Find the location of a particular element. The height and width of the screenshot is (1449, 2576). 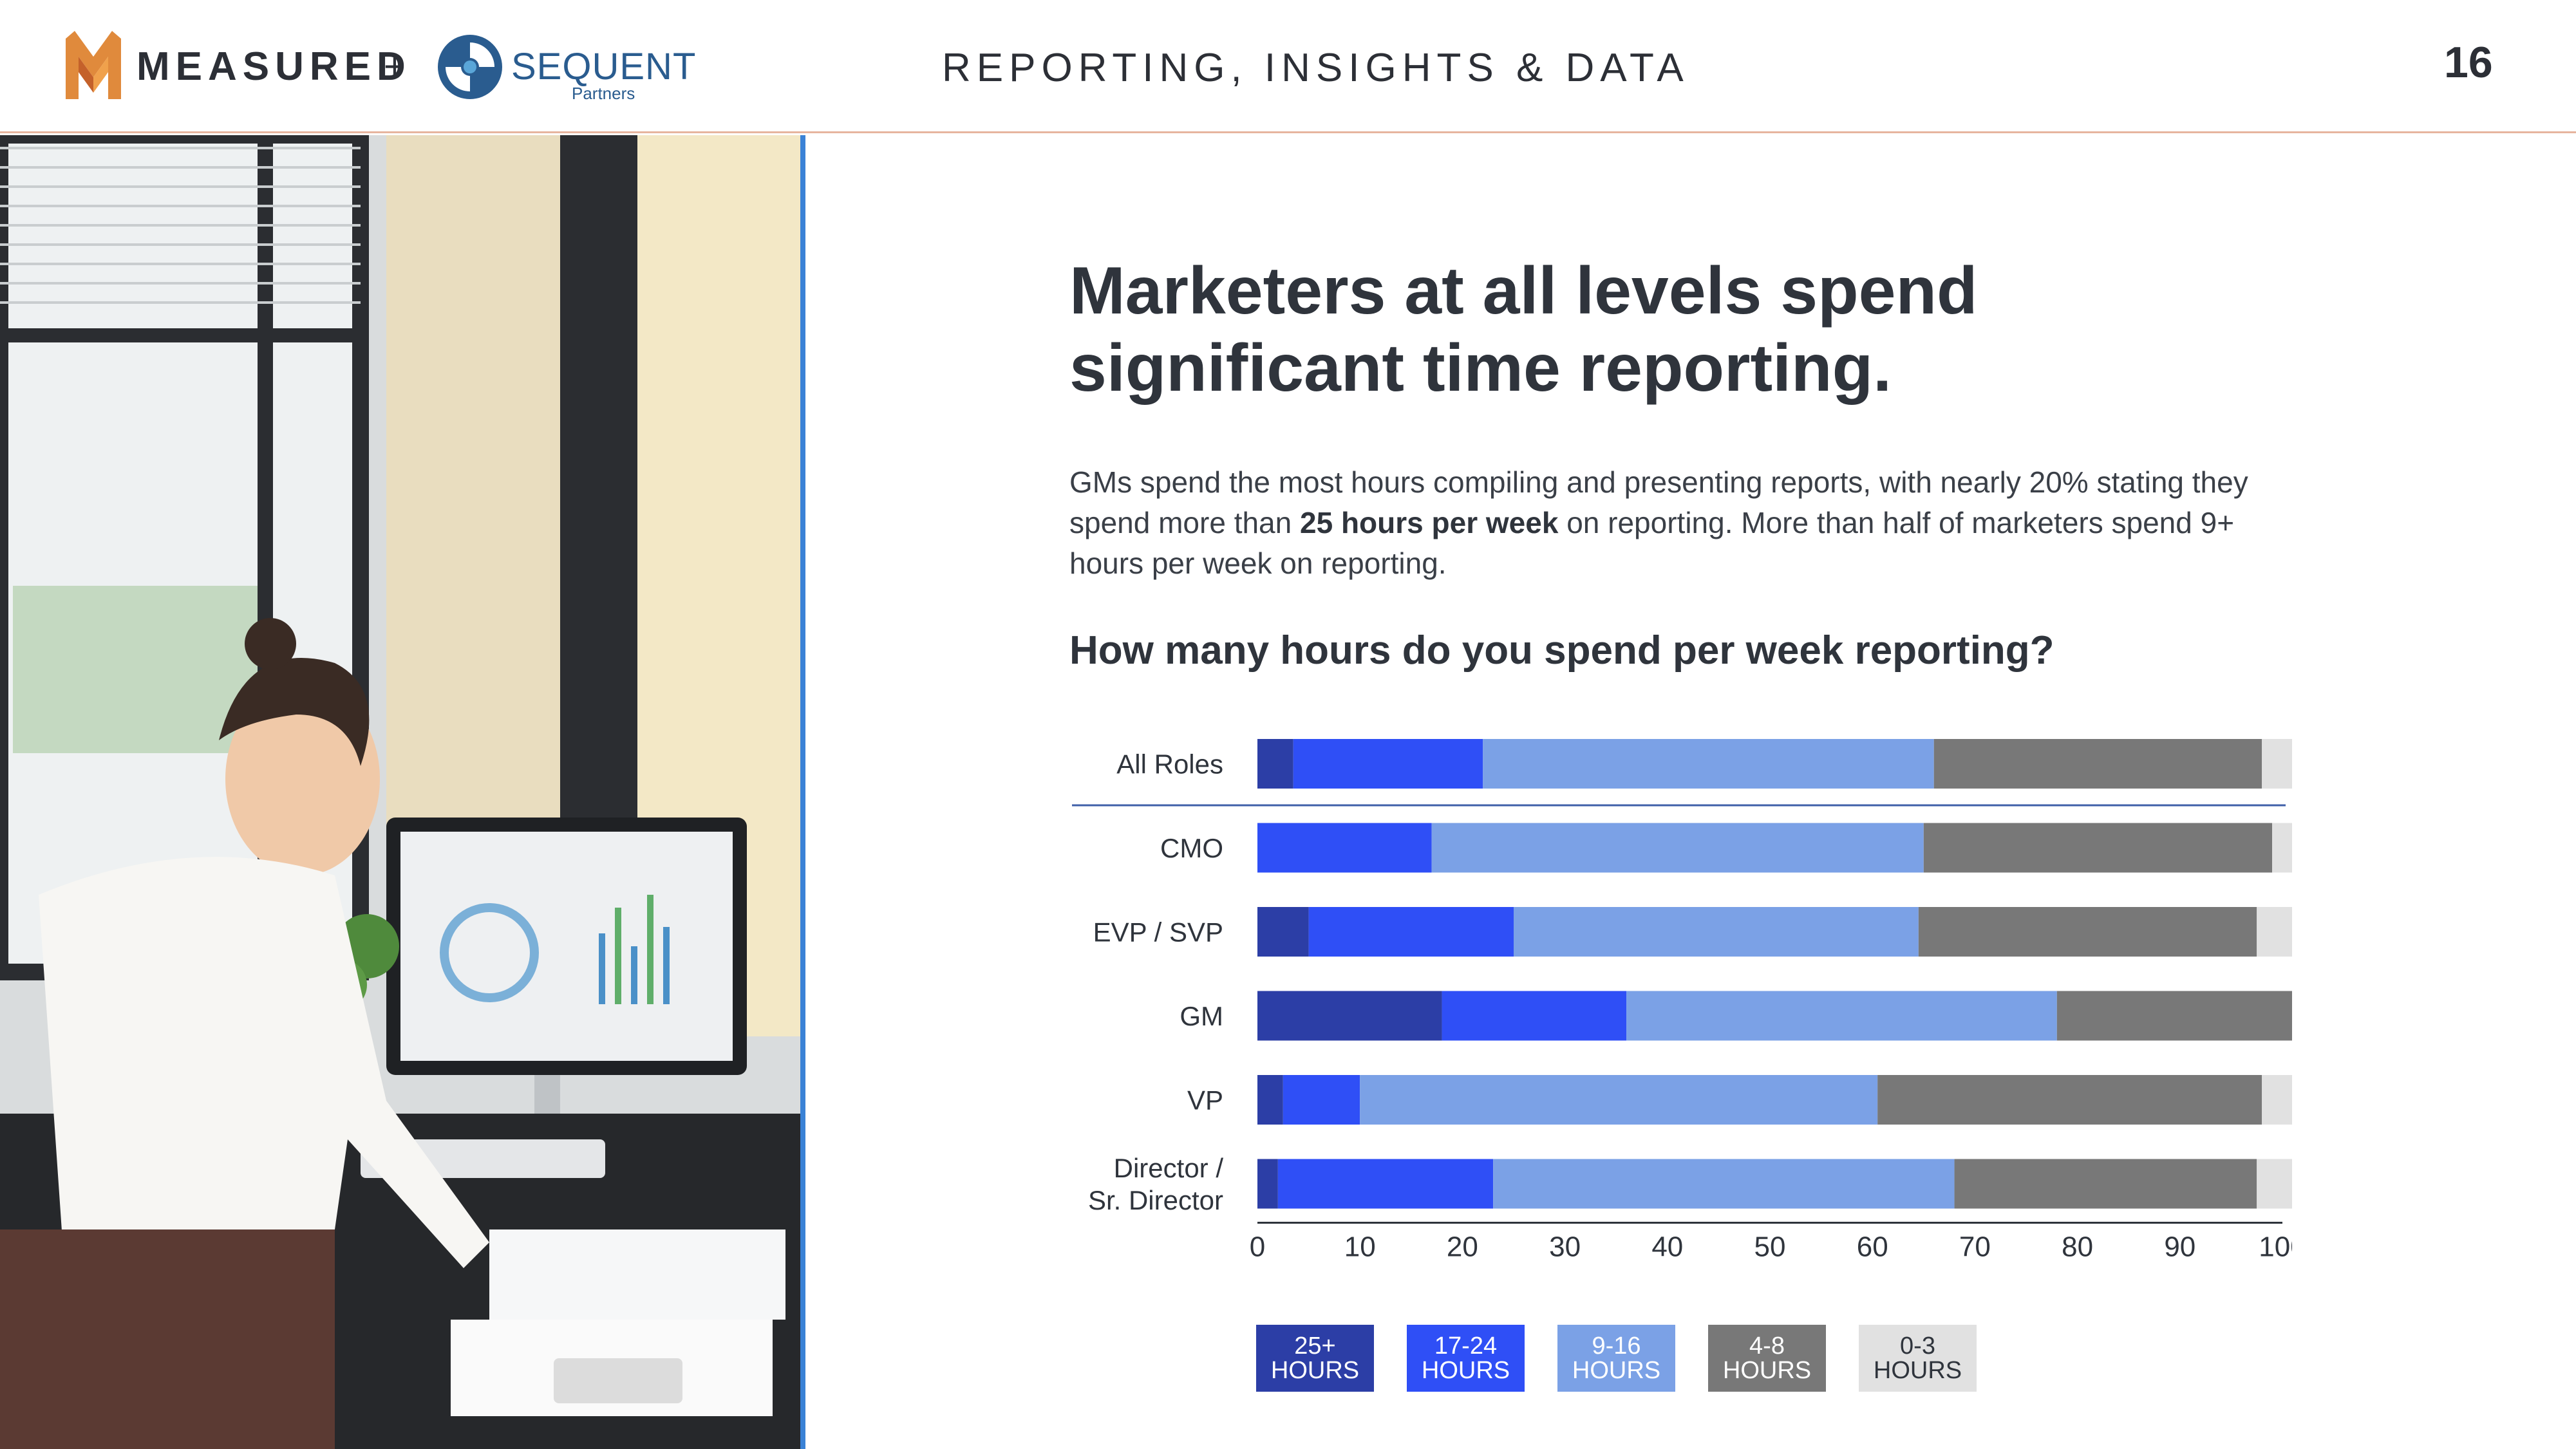

measured-logo-icon is located at coordinates (93, 65).